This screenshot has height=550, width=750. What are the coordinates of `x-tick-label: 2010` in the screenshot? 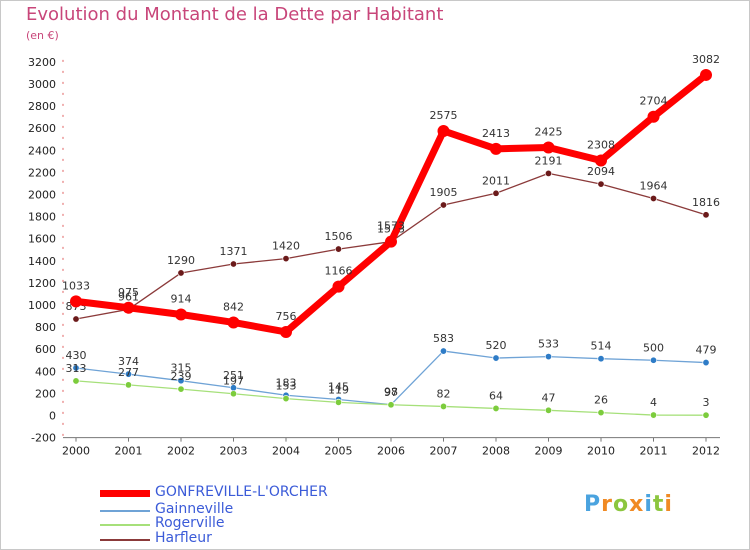 It's located at (601, 451).